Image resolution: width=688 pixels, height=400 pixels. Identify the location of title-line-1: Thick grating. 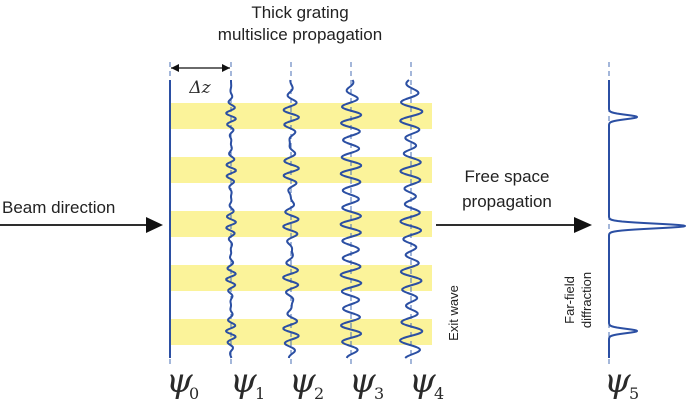
(299, 12).